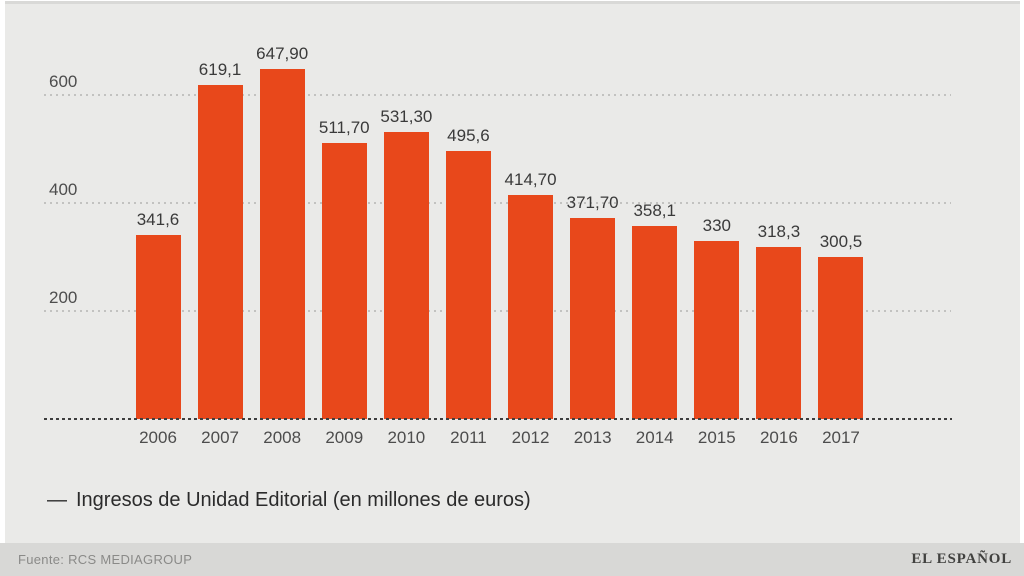 This screenshot has height=576, width=1024. Describe the element at coordinates (779, 232) in the screenshot. I see `bar-value-label: 318,3` at that location.